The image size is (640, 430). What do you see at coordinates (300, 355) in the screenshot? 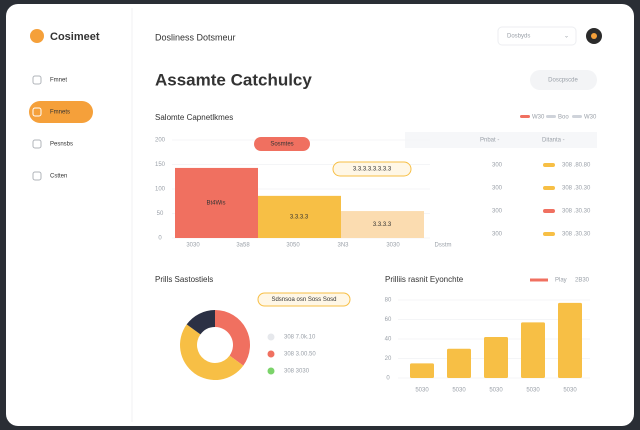
I see `legend-label: 308 3.00.50` at bounding box center [300, 355].